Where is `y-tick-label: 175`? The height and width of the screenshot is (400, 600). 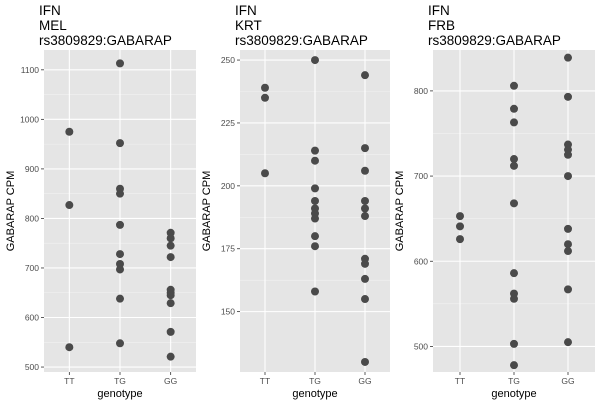
y-tick-label: 175 is located at coordinates (228, 249).